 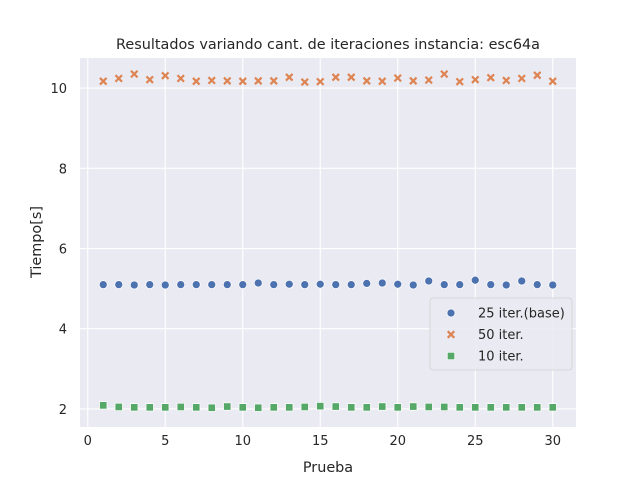 I want to click on x-tick-label: 20, so click(x=397, y=441).